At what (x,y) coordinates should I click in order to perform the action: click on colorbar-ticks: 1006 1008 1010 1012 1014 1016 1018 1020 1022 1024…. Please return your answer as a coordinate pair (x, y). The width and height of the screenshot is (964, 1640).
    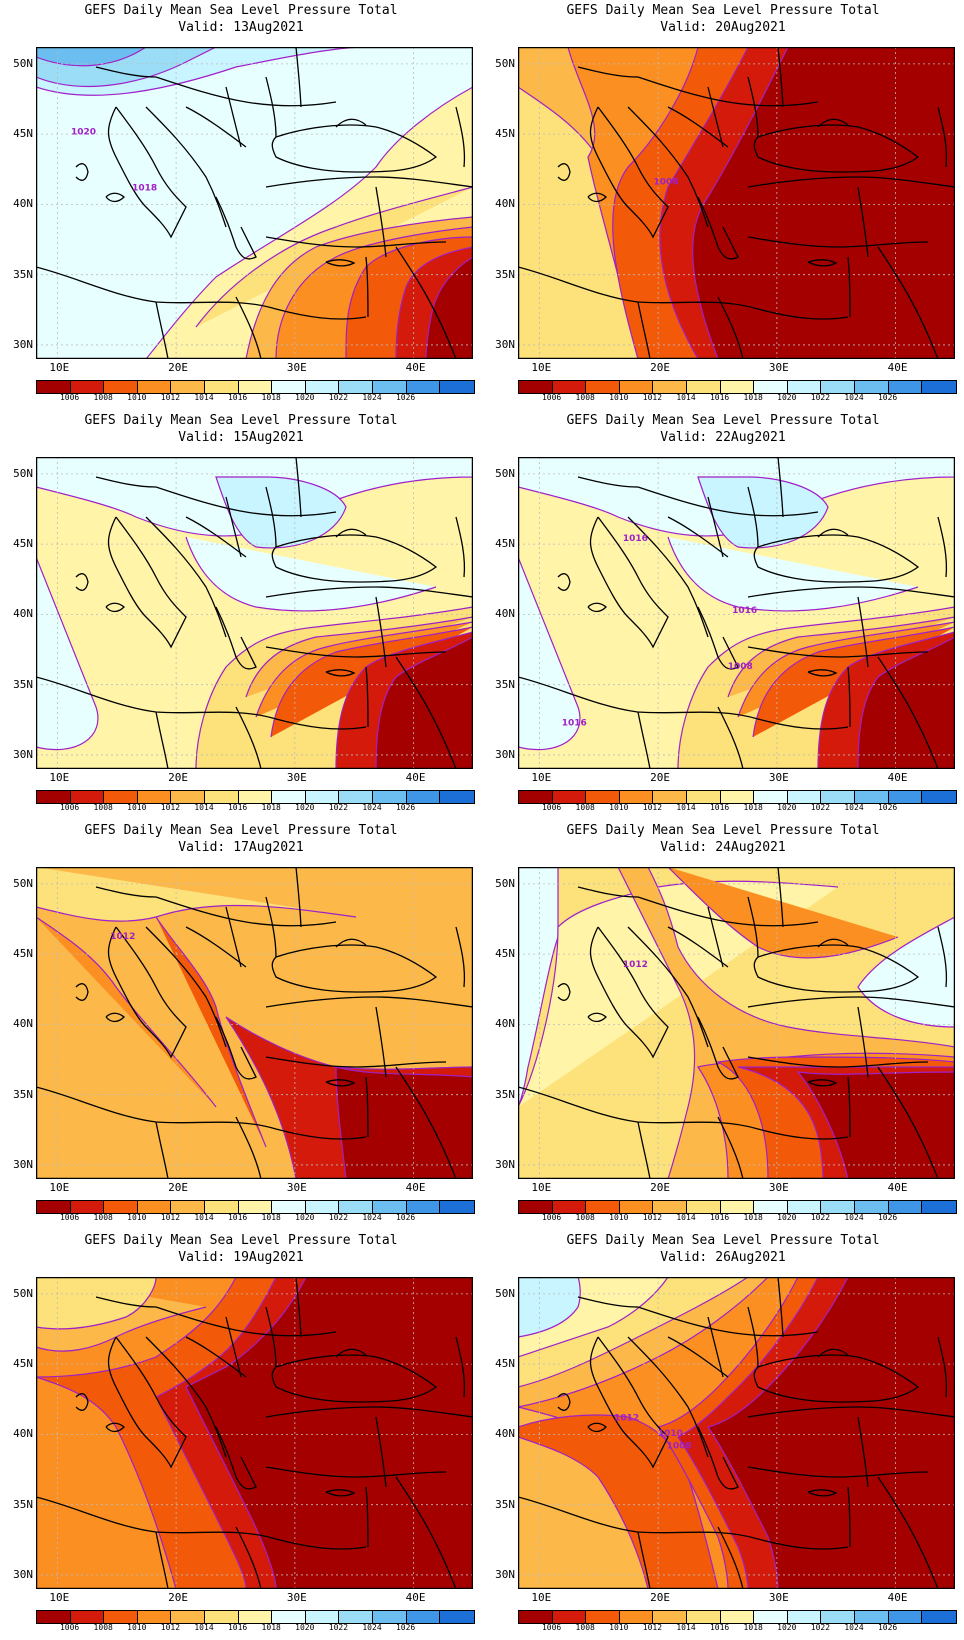
    Looking at the image, I should click on (736, 809).